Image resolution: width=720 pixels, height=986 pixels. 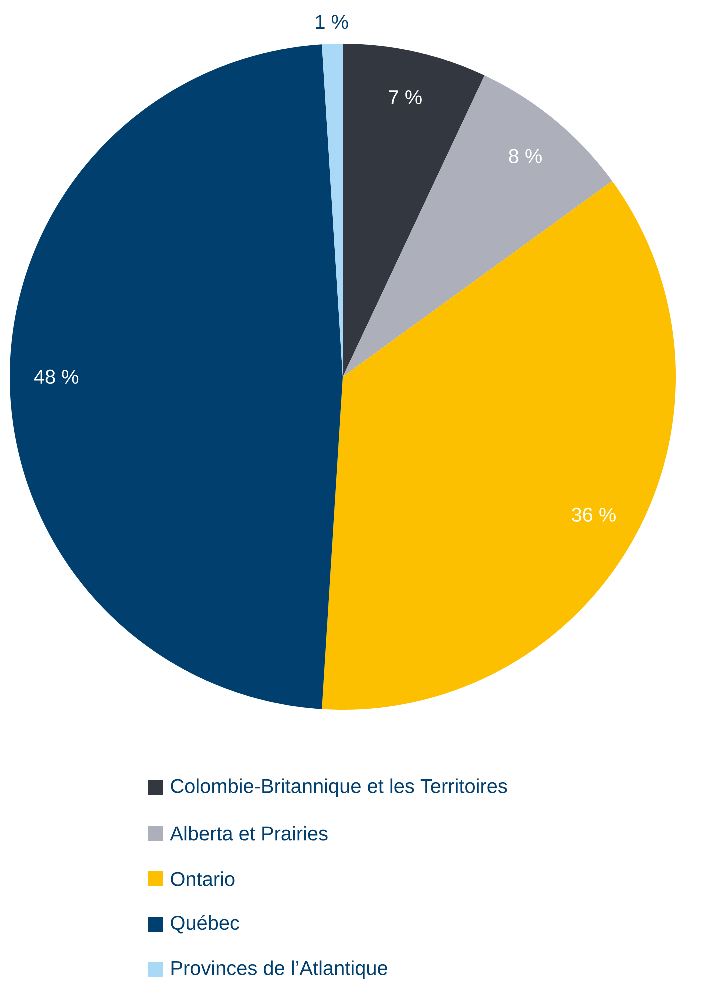 What do you see at coordinates (56, 377) in the screenshot?
I see `data-label: 48 %` at bounding box center [56, 377].